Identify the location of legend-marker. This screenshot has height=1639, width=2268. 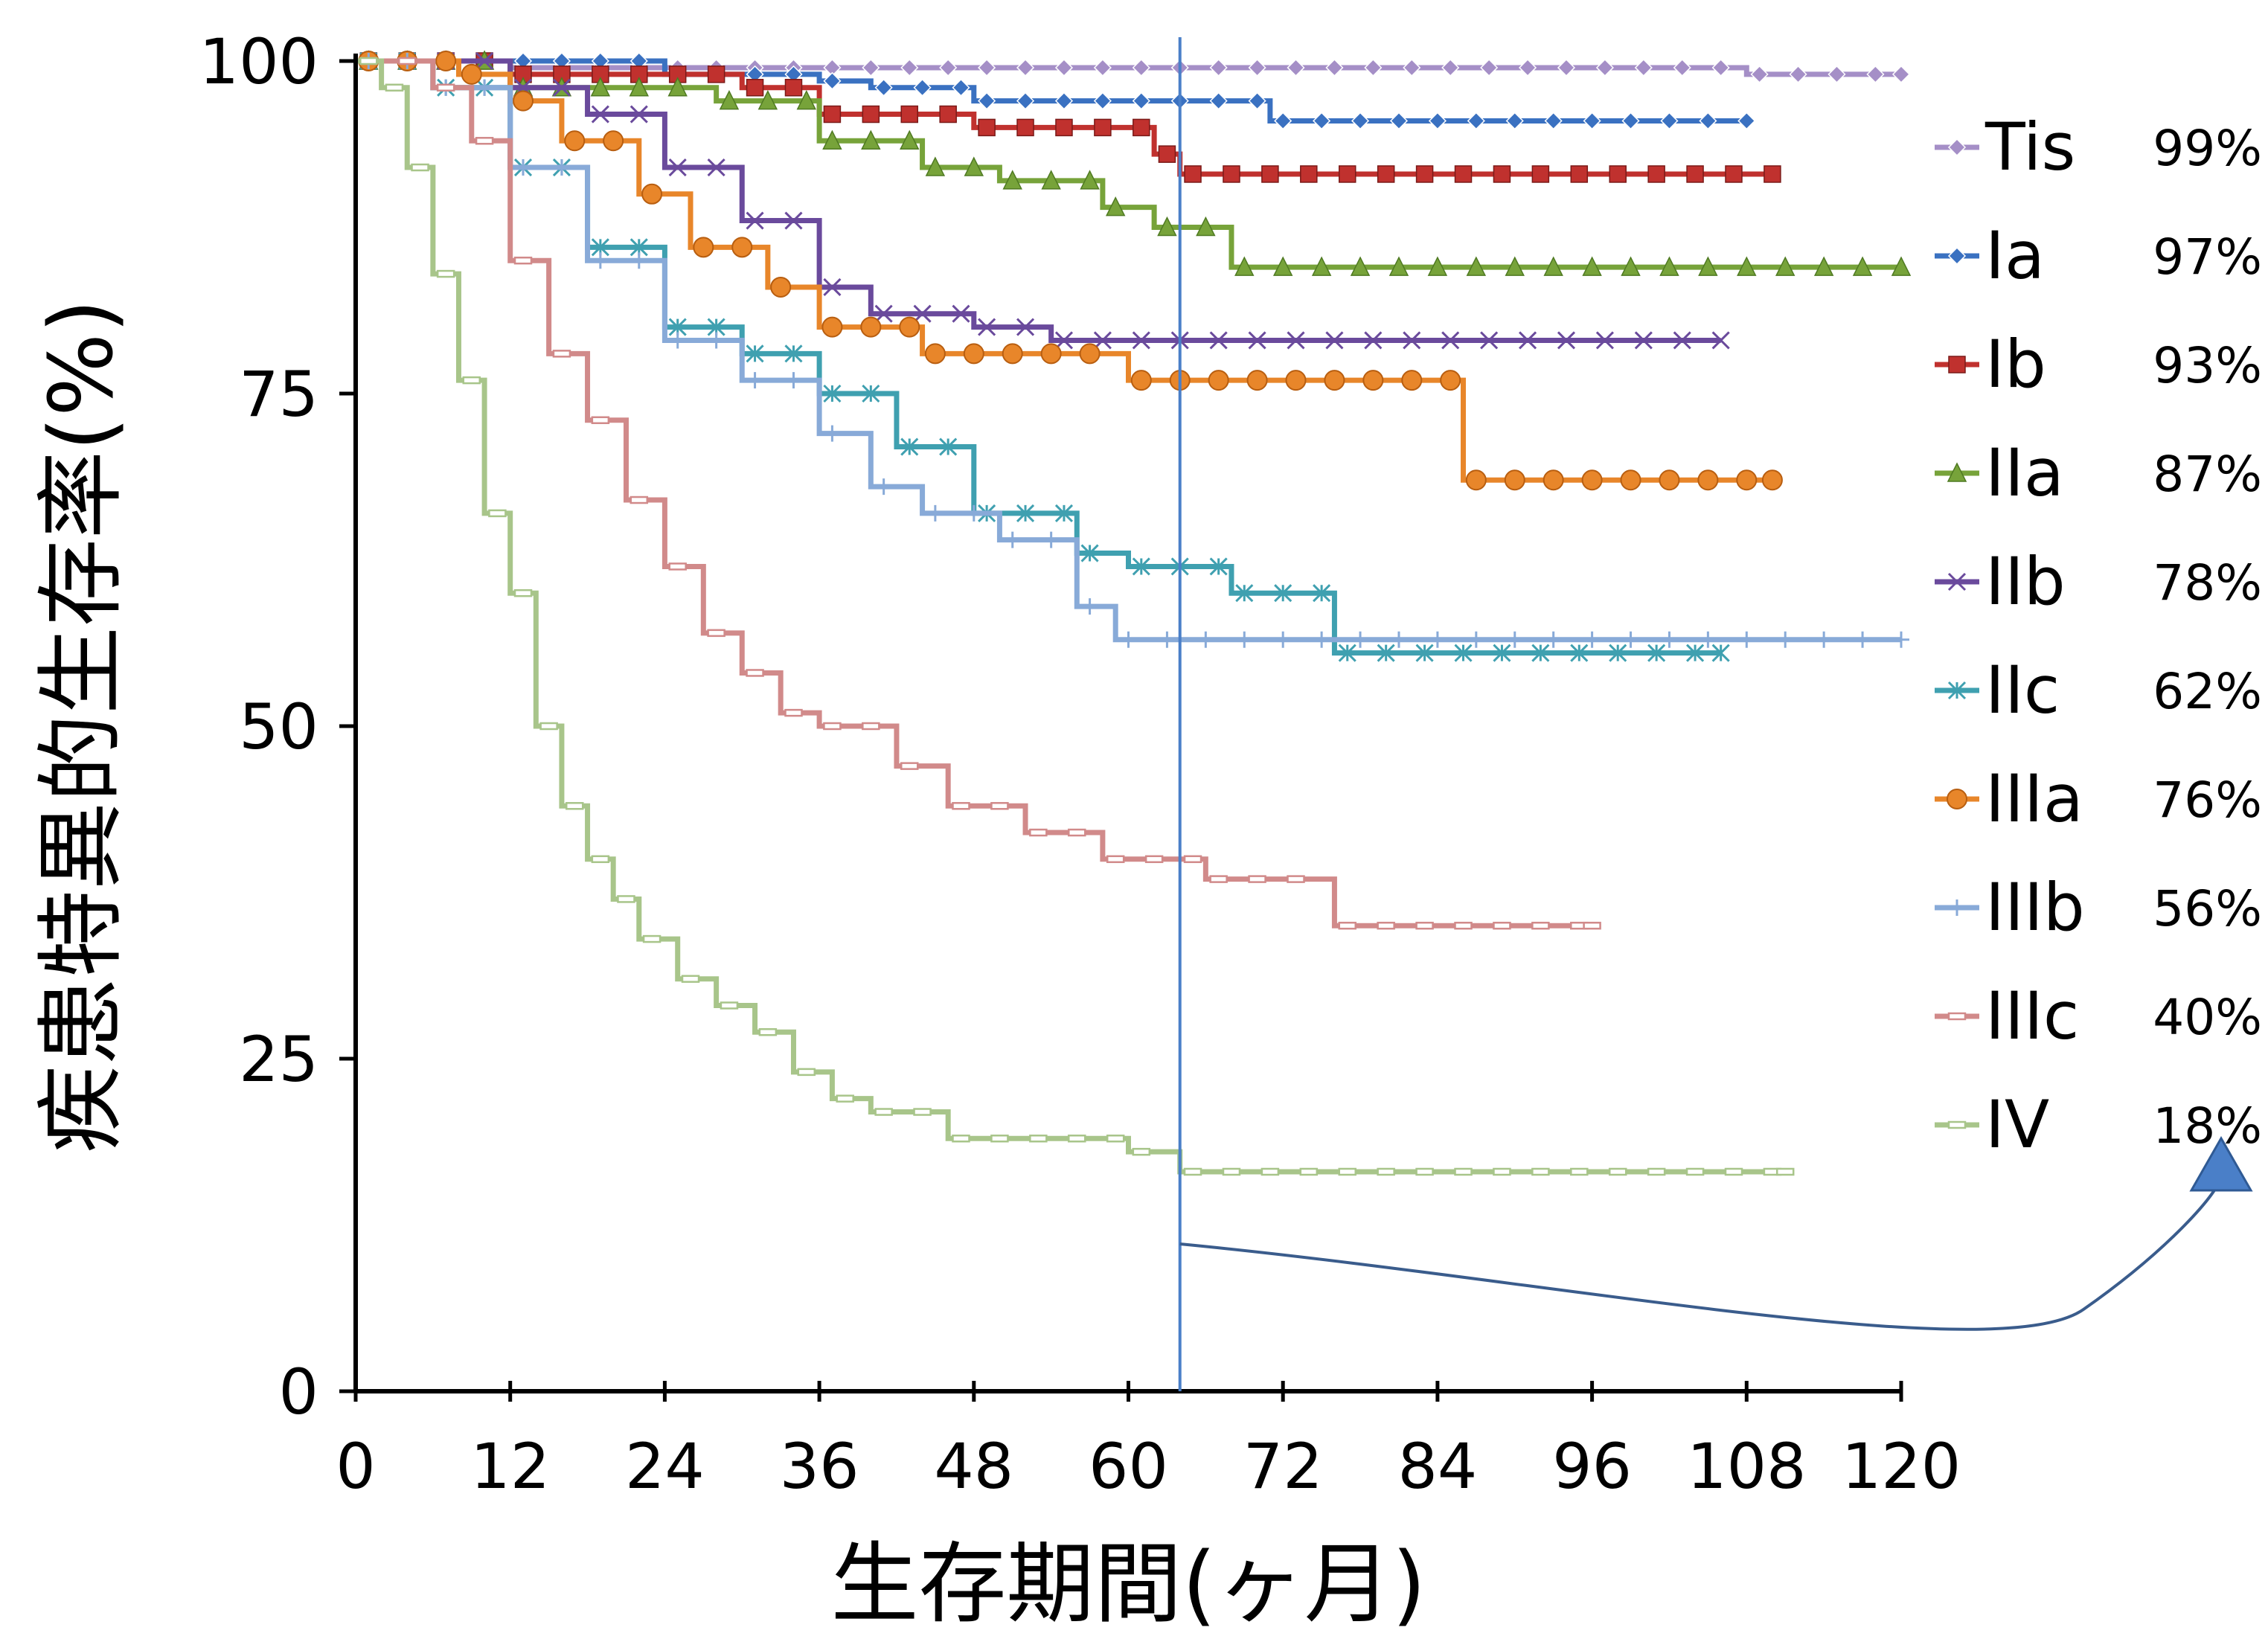
(1957, 256).